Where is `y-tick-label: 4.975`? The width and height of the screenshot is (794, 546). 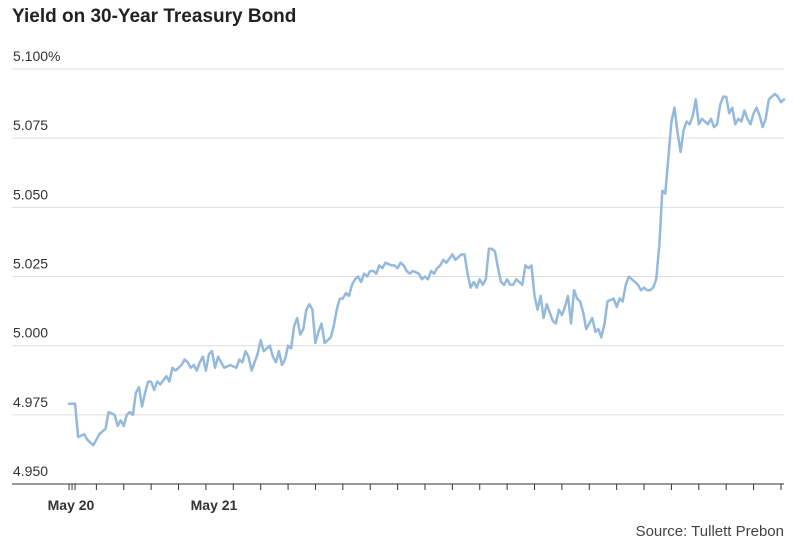 y-tick-label: 4.975 is located at coordinates (30, 402).